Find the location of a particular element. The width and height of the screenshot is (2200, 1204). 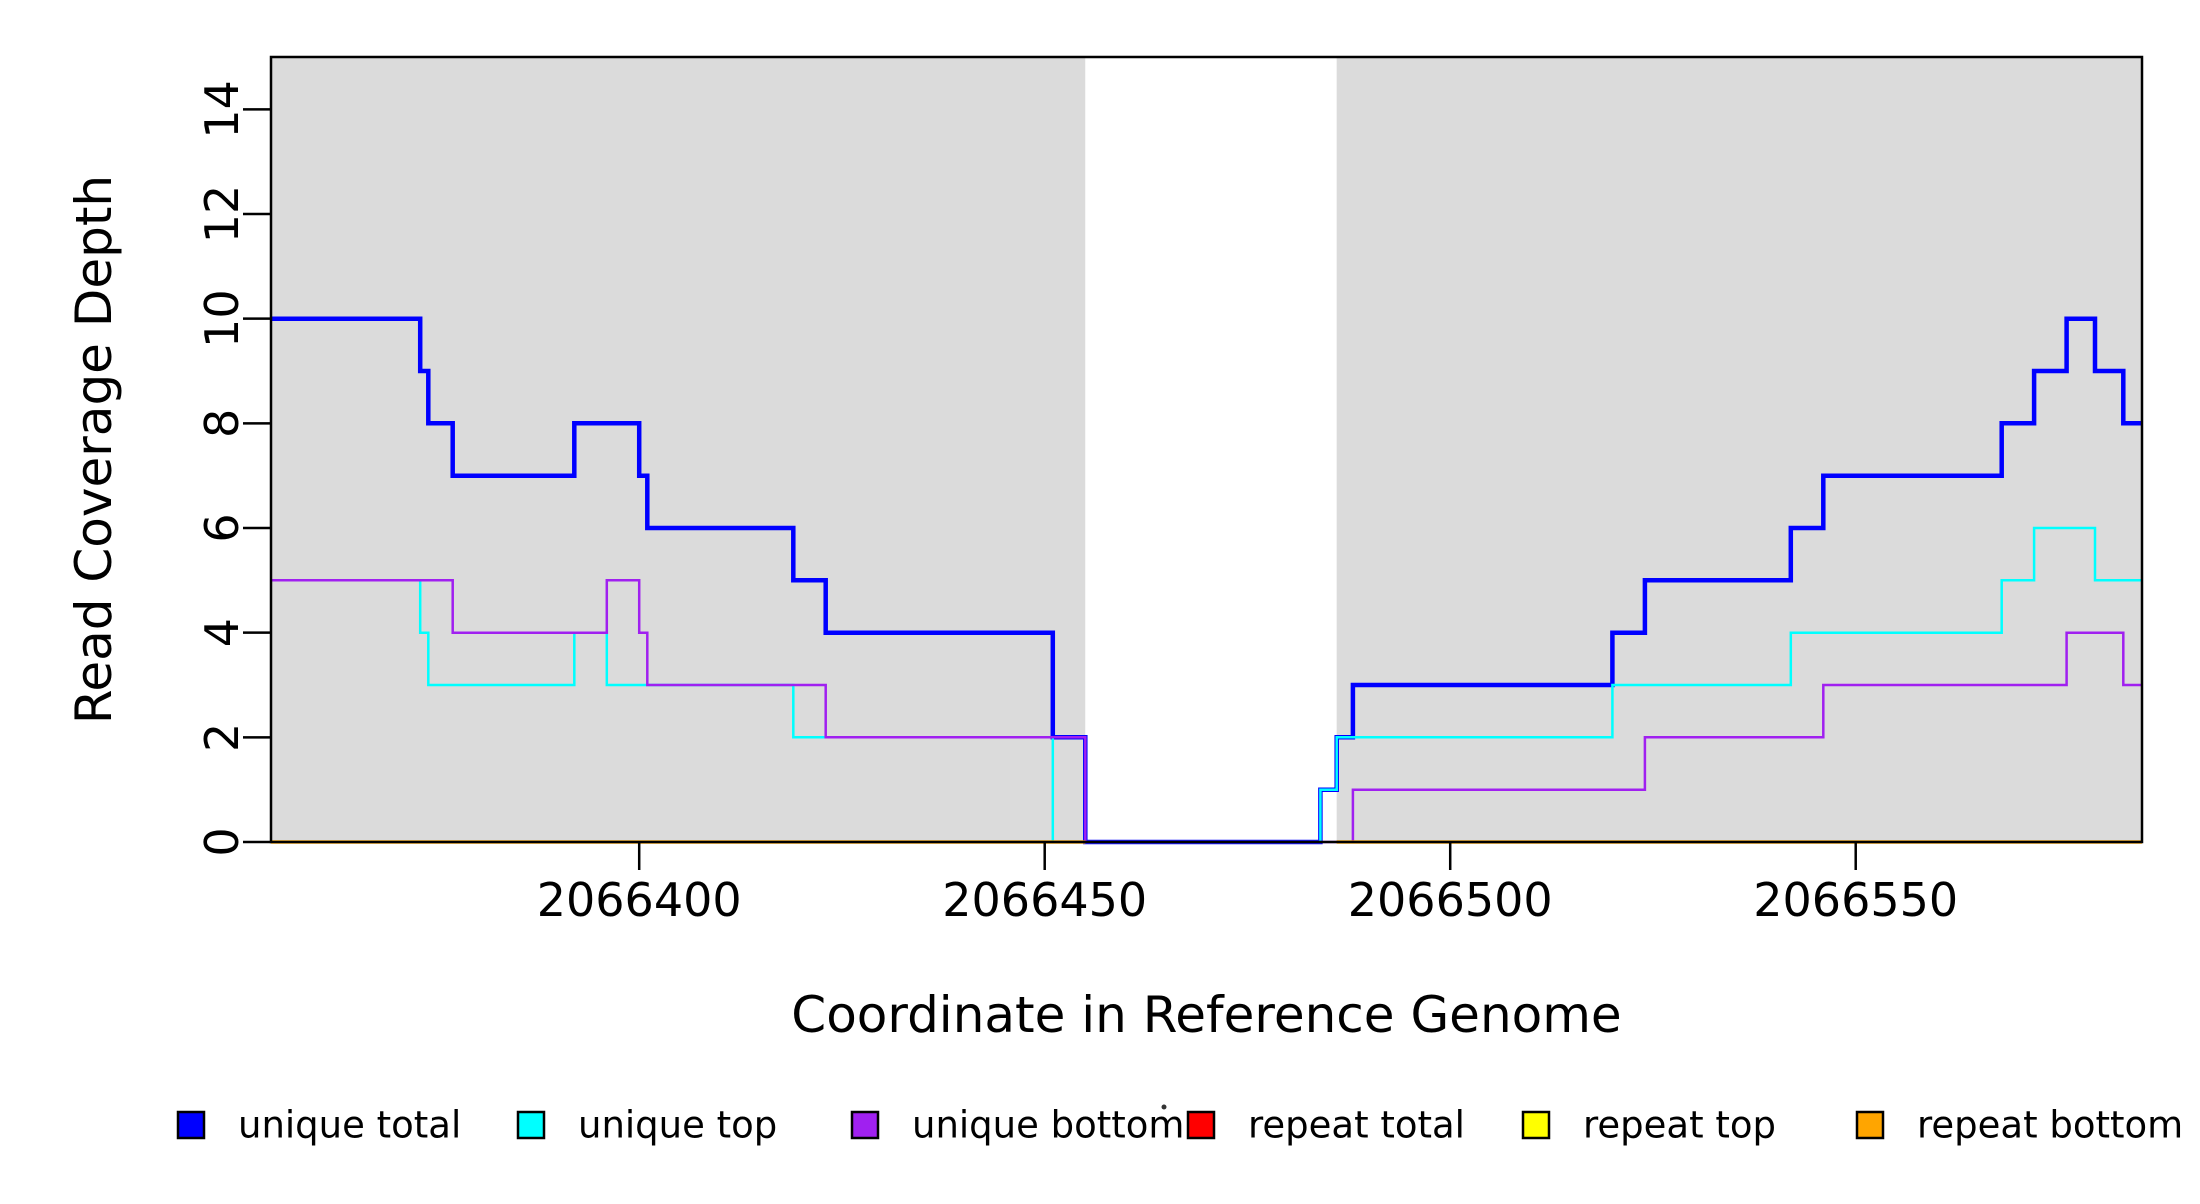

legend-swatch-repeat-bottom is located at coordinates (1870, 1125).